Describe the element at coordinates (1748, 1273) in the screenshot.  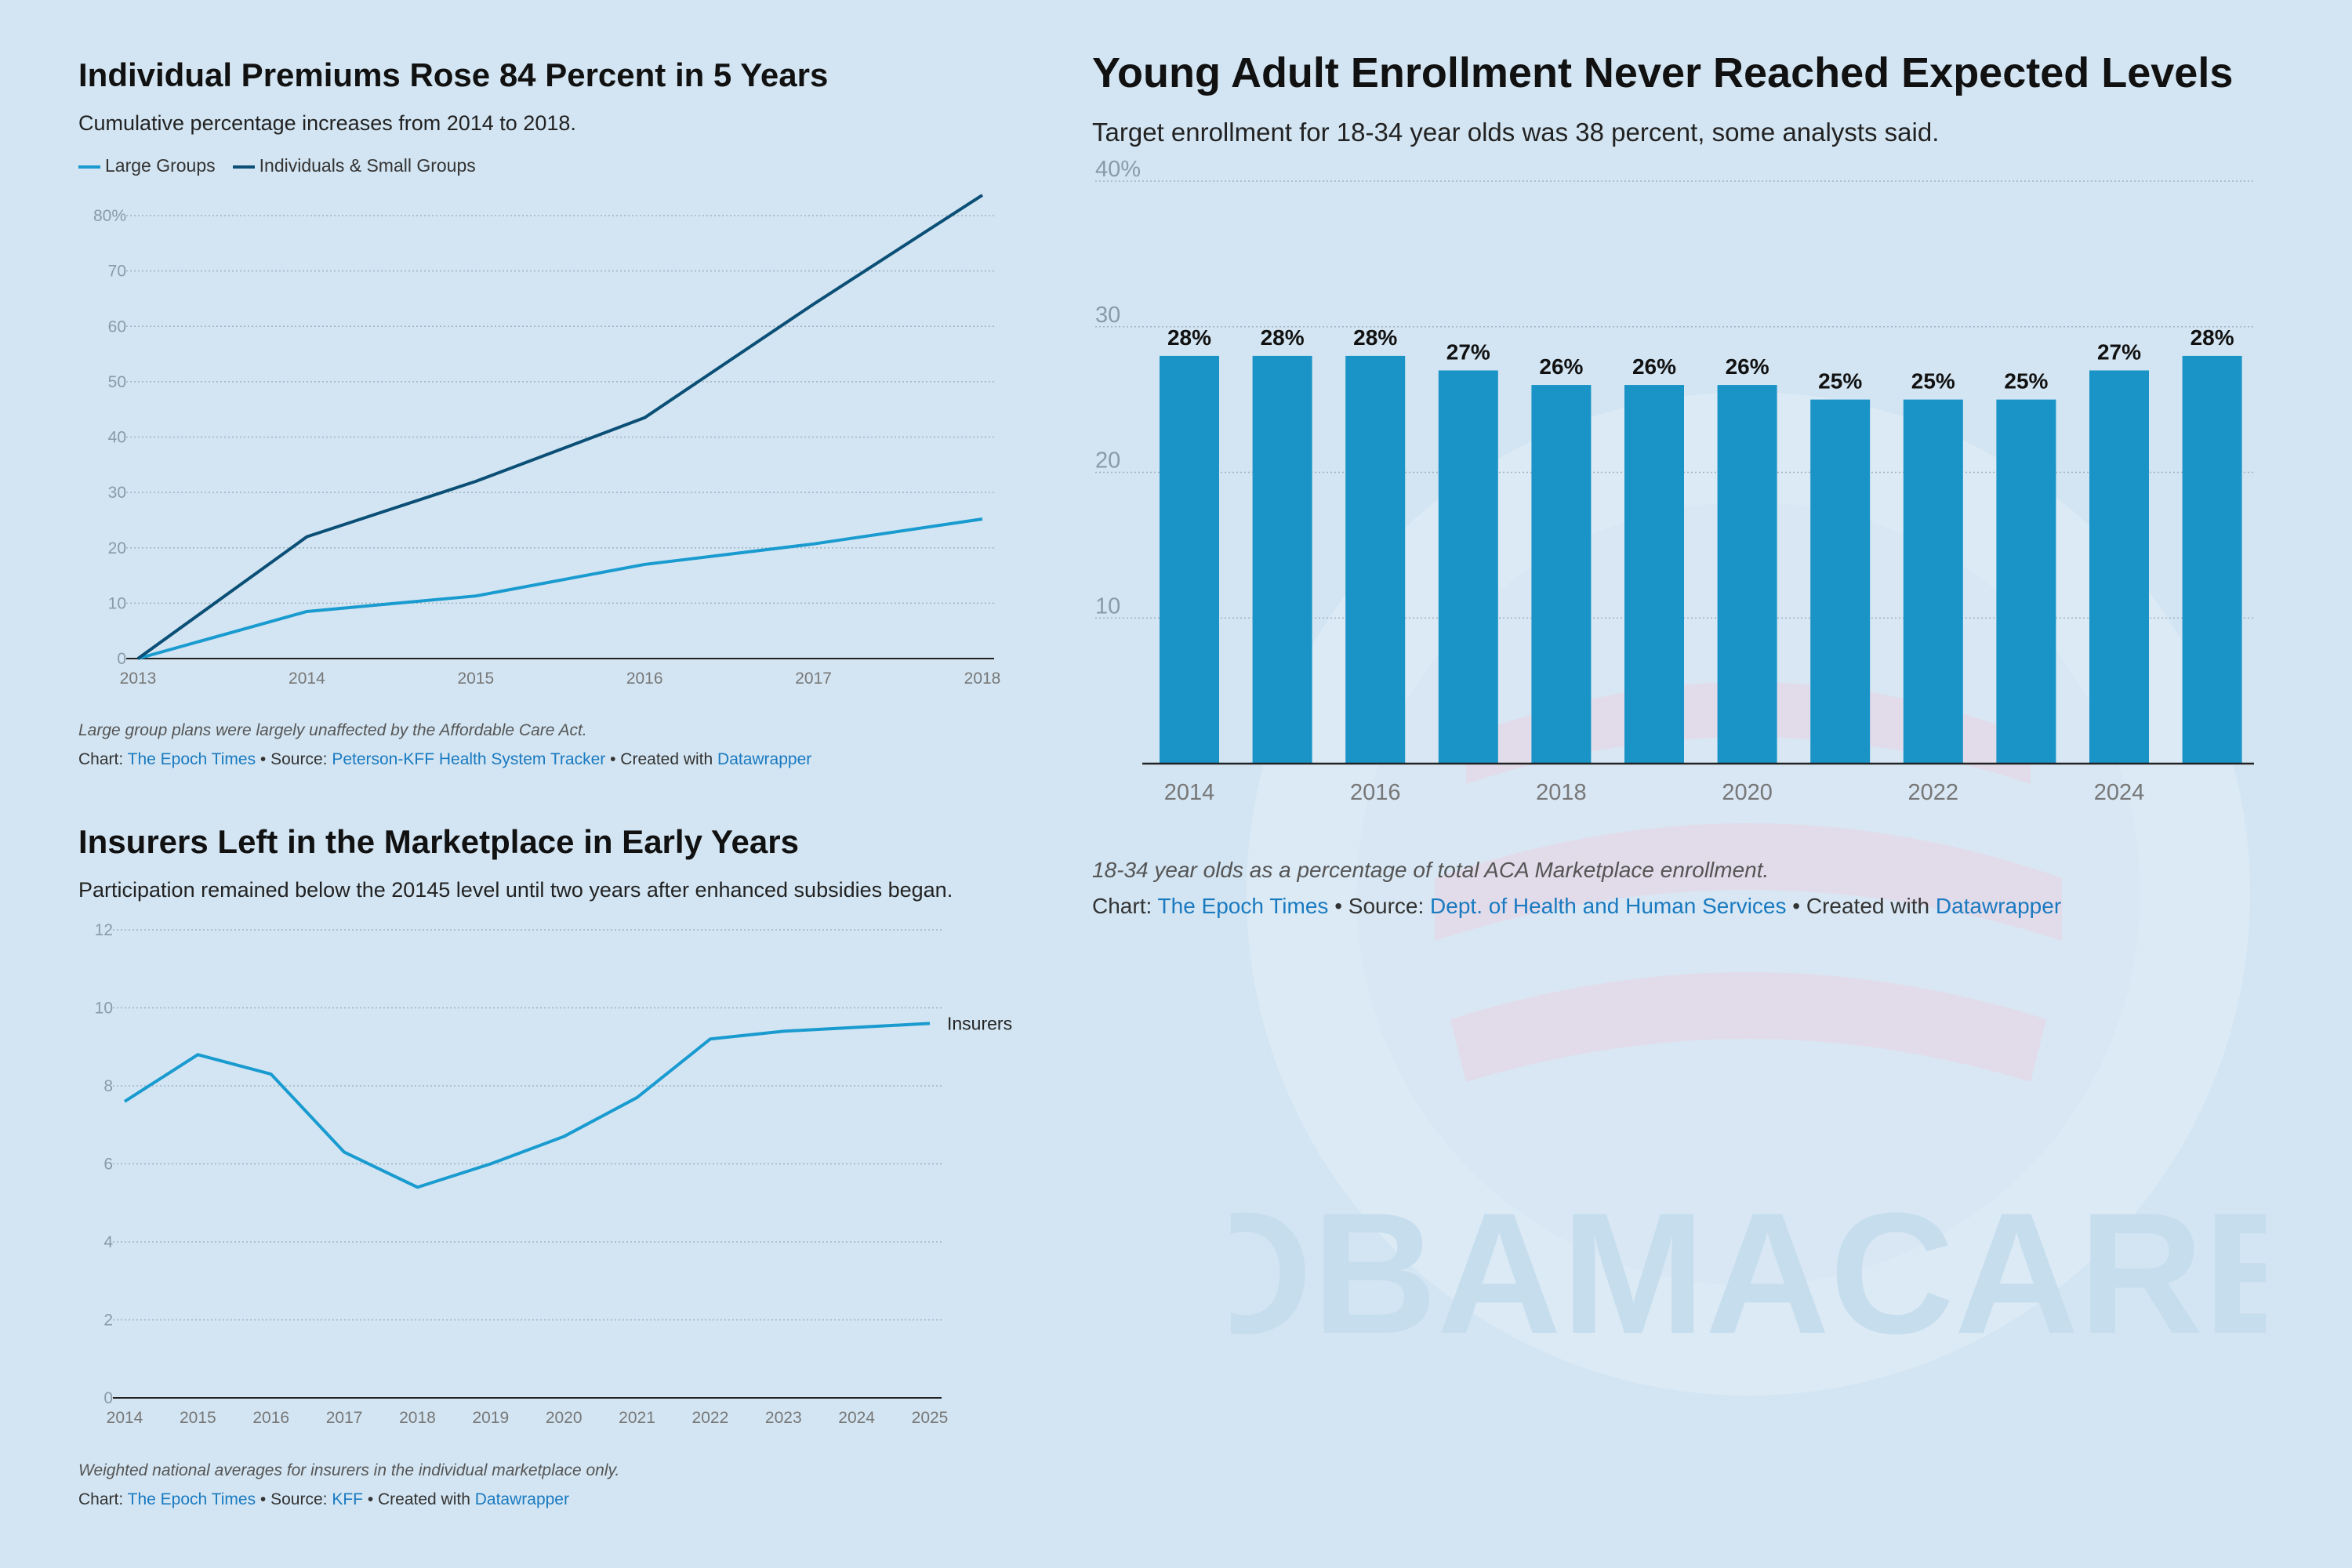
I see `svg-text: OBAMACARE` at that location.